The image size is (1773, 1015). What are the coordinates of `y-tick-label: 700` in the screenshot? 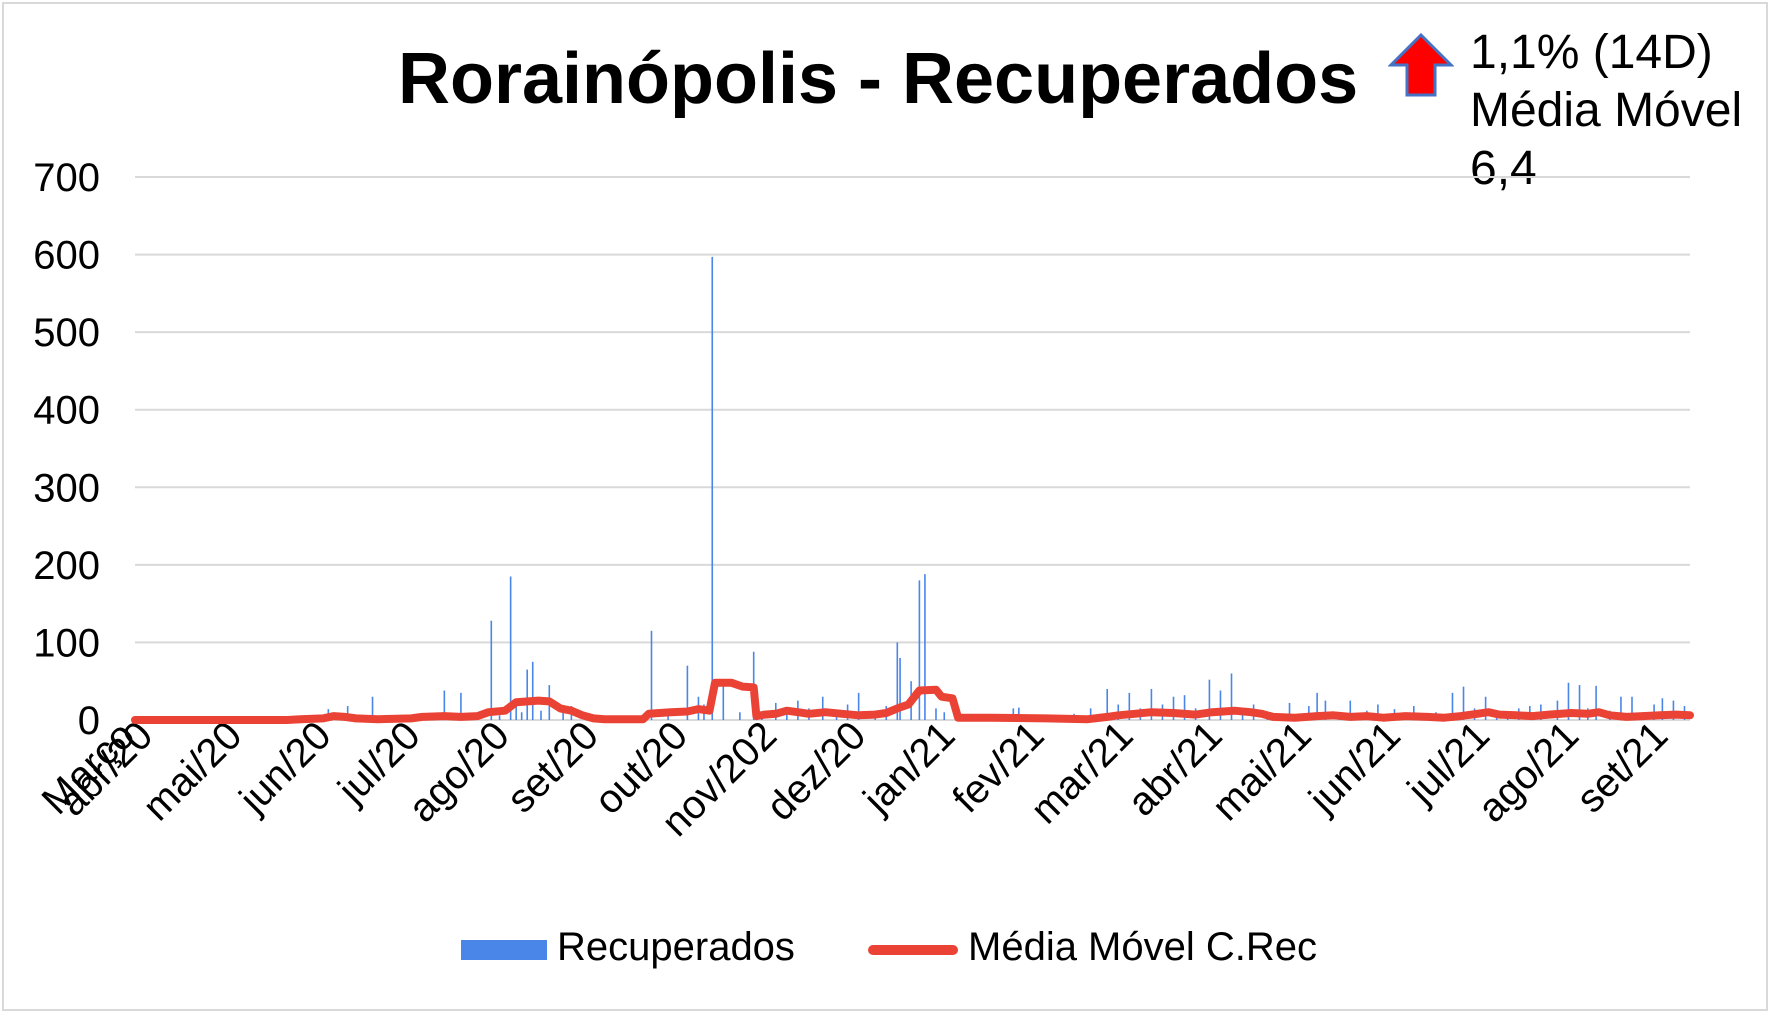 It's located at (66, 178).